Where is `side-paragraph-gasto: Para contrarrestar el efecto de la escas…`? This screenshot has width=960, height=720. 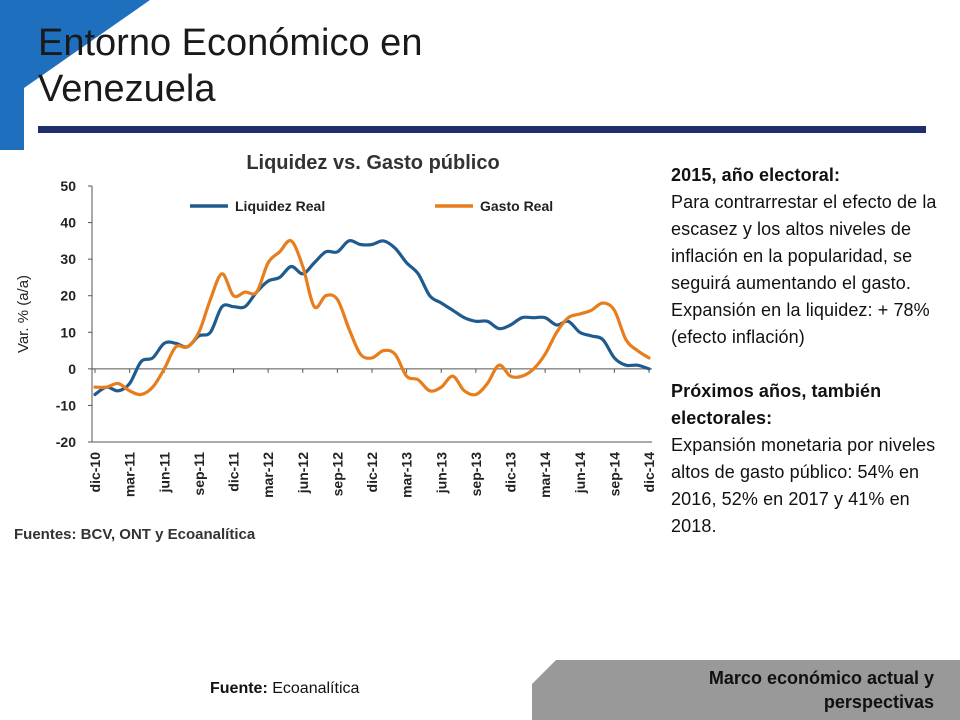
side-paragraph-gasto: Para contrarrestar el efecto de la escas… is located at coordinates (804, 242).